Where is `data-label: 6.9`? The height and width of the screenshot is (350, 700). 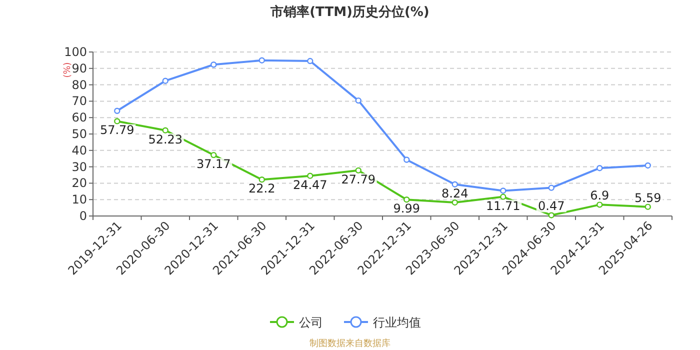 data-label: 6.9 is located at coordinates (600, 195).